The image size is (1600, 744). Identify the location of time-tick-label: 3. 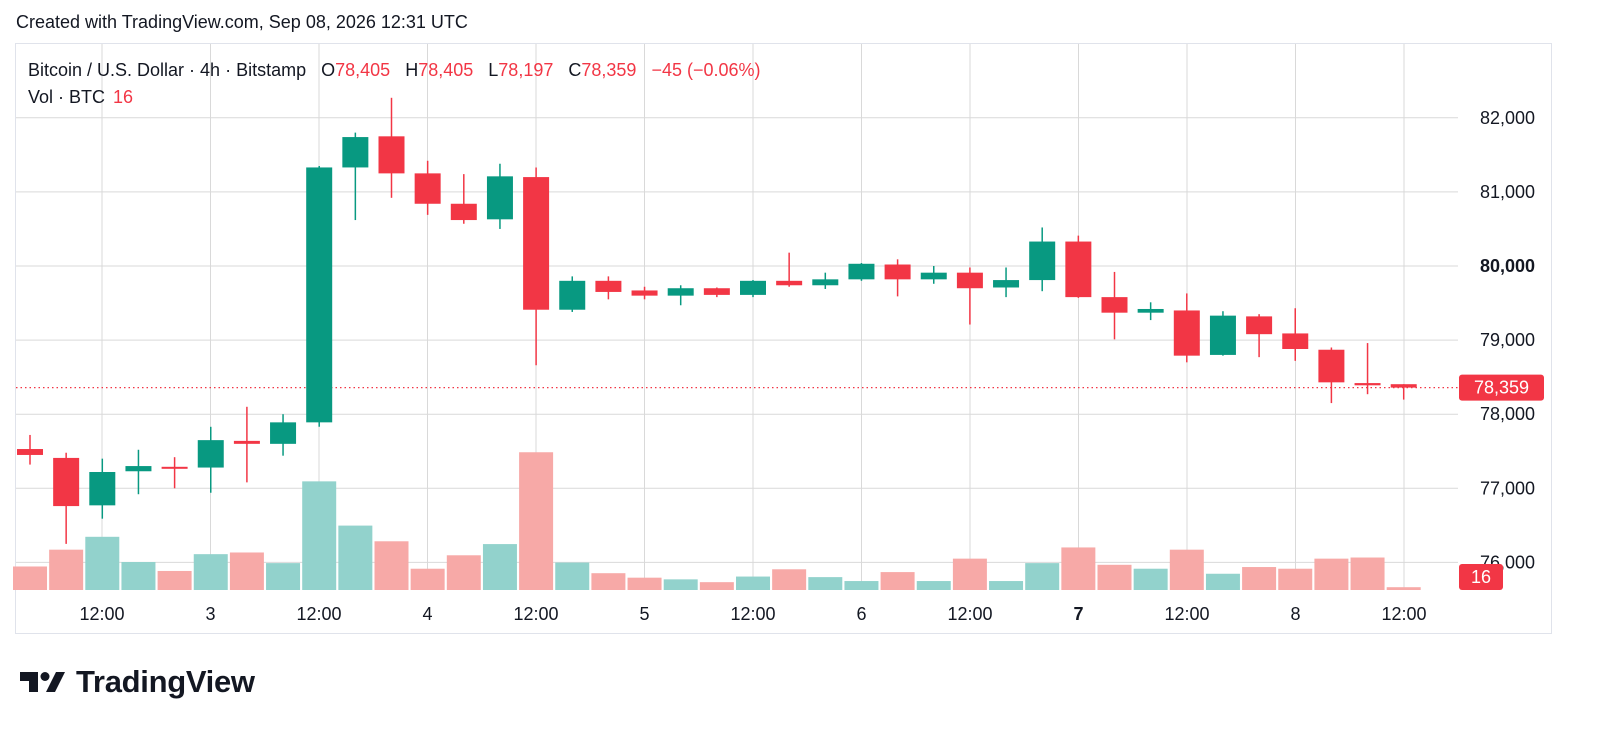
(210, 614).